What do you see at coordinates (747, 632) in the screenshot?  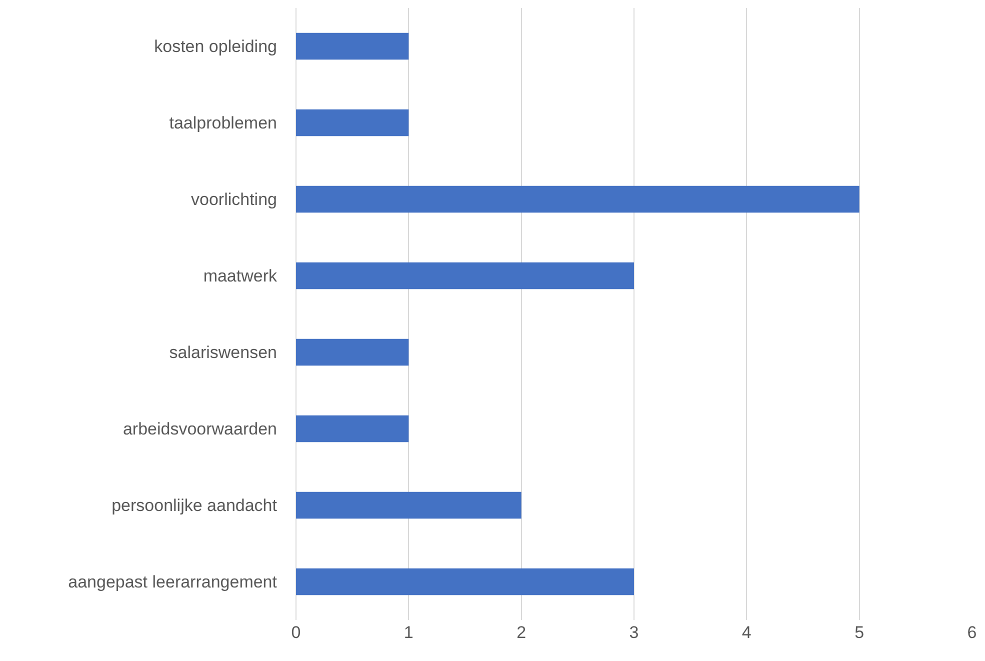 I see `x-tick-label: 4` at bounding box center [747, 632].